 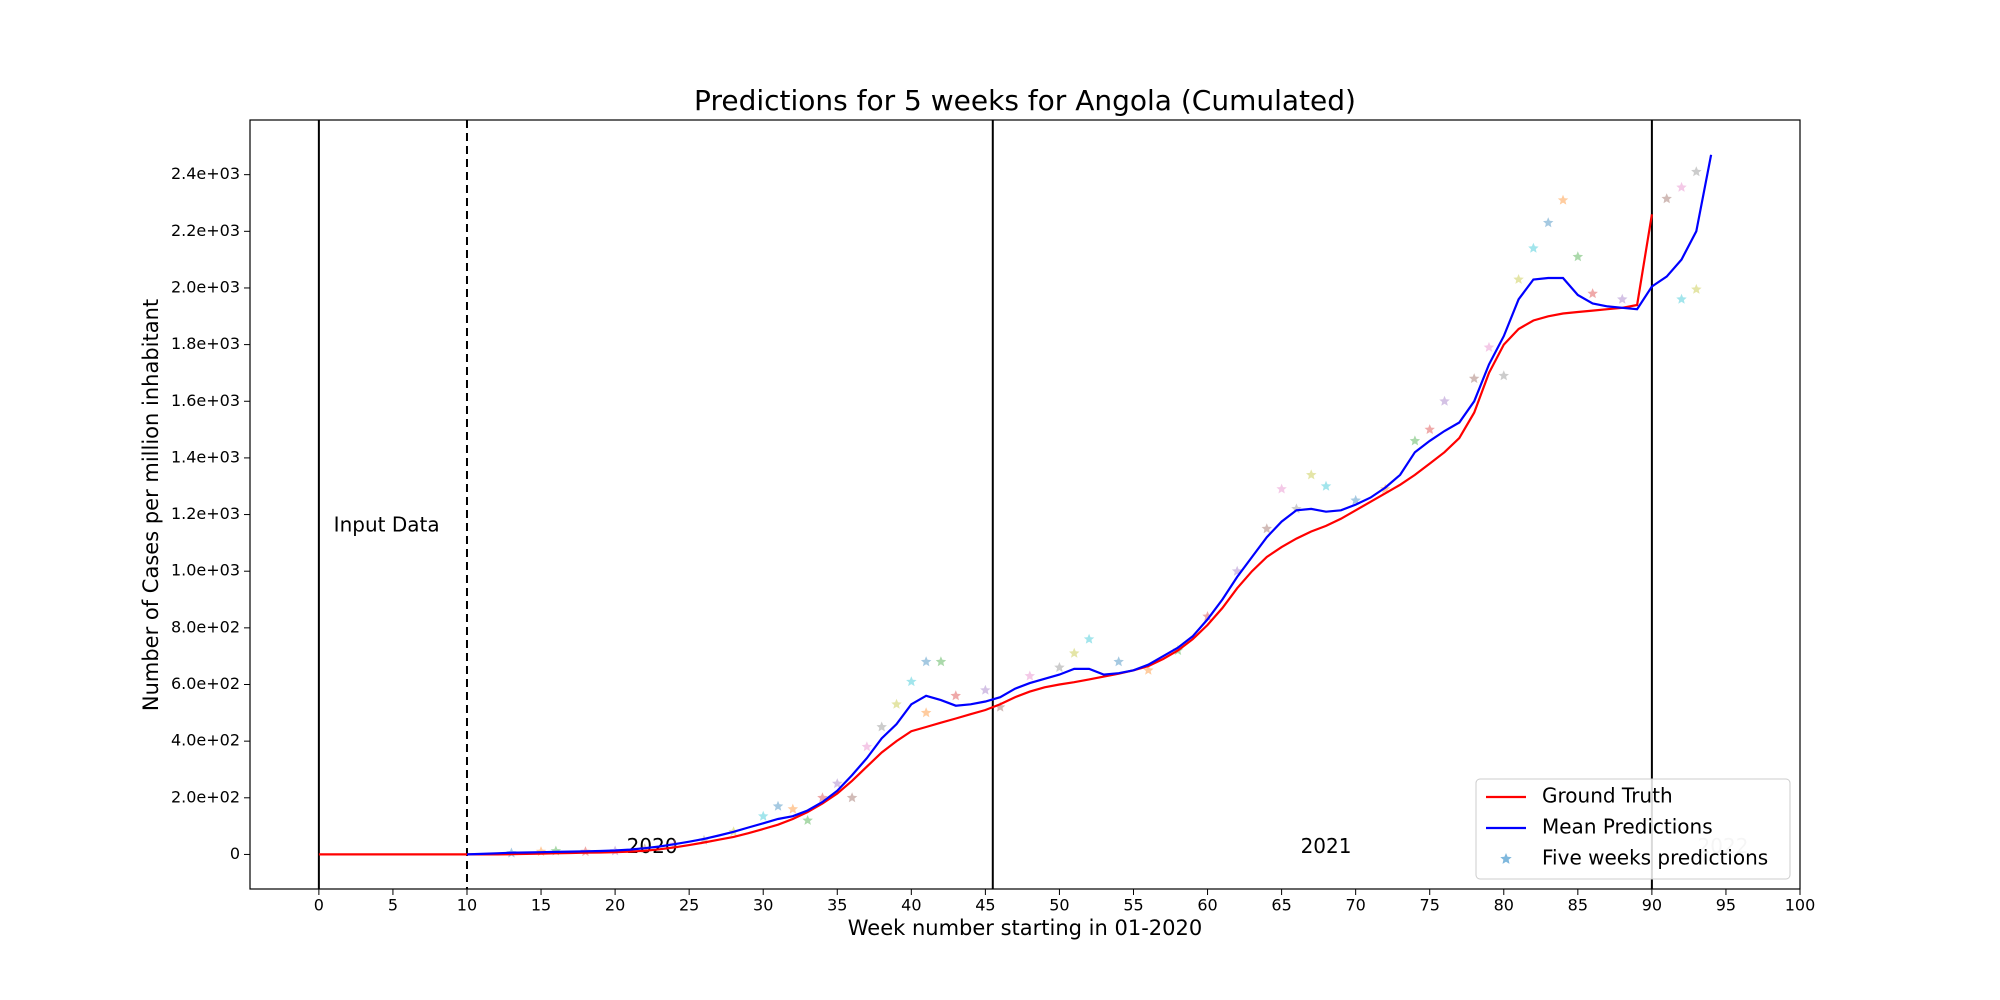 I want to click on x-tick-label: 80, so click(x=1504, y=905).